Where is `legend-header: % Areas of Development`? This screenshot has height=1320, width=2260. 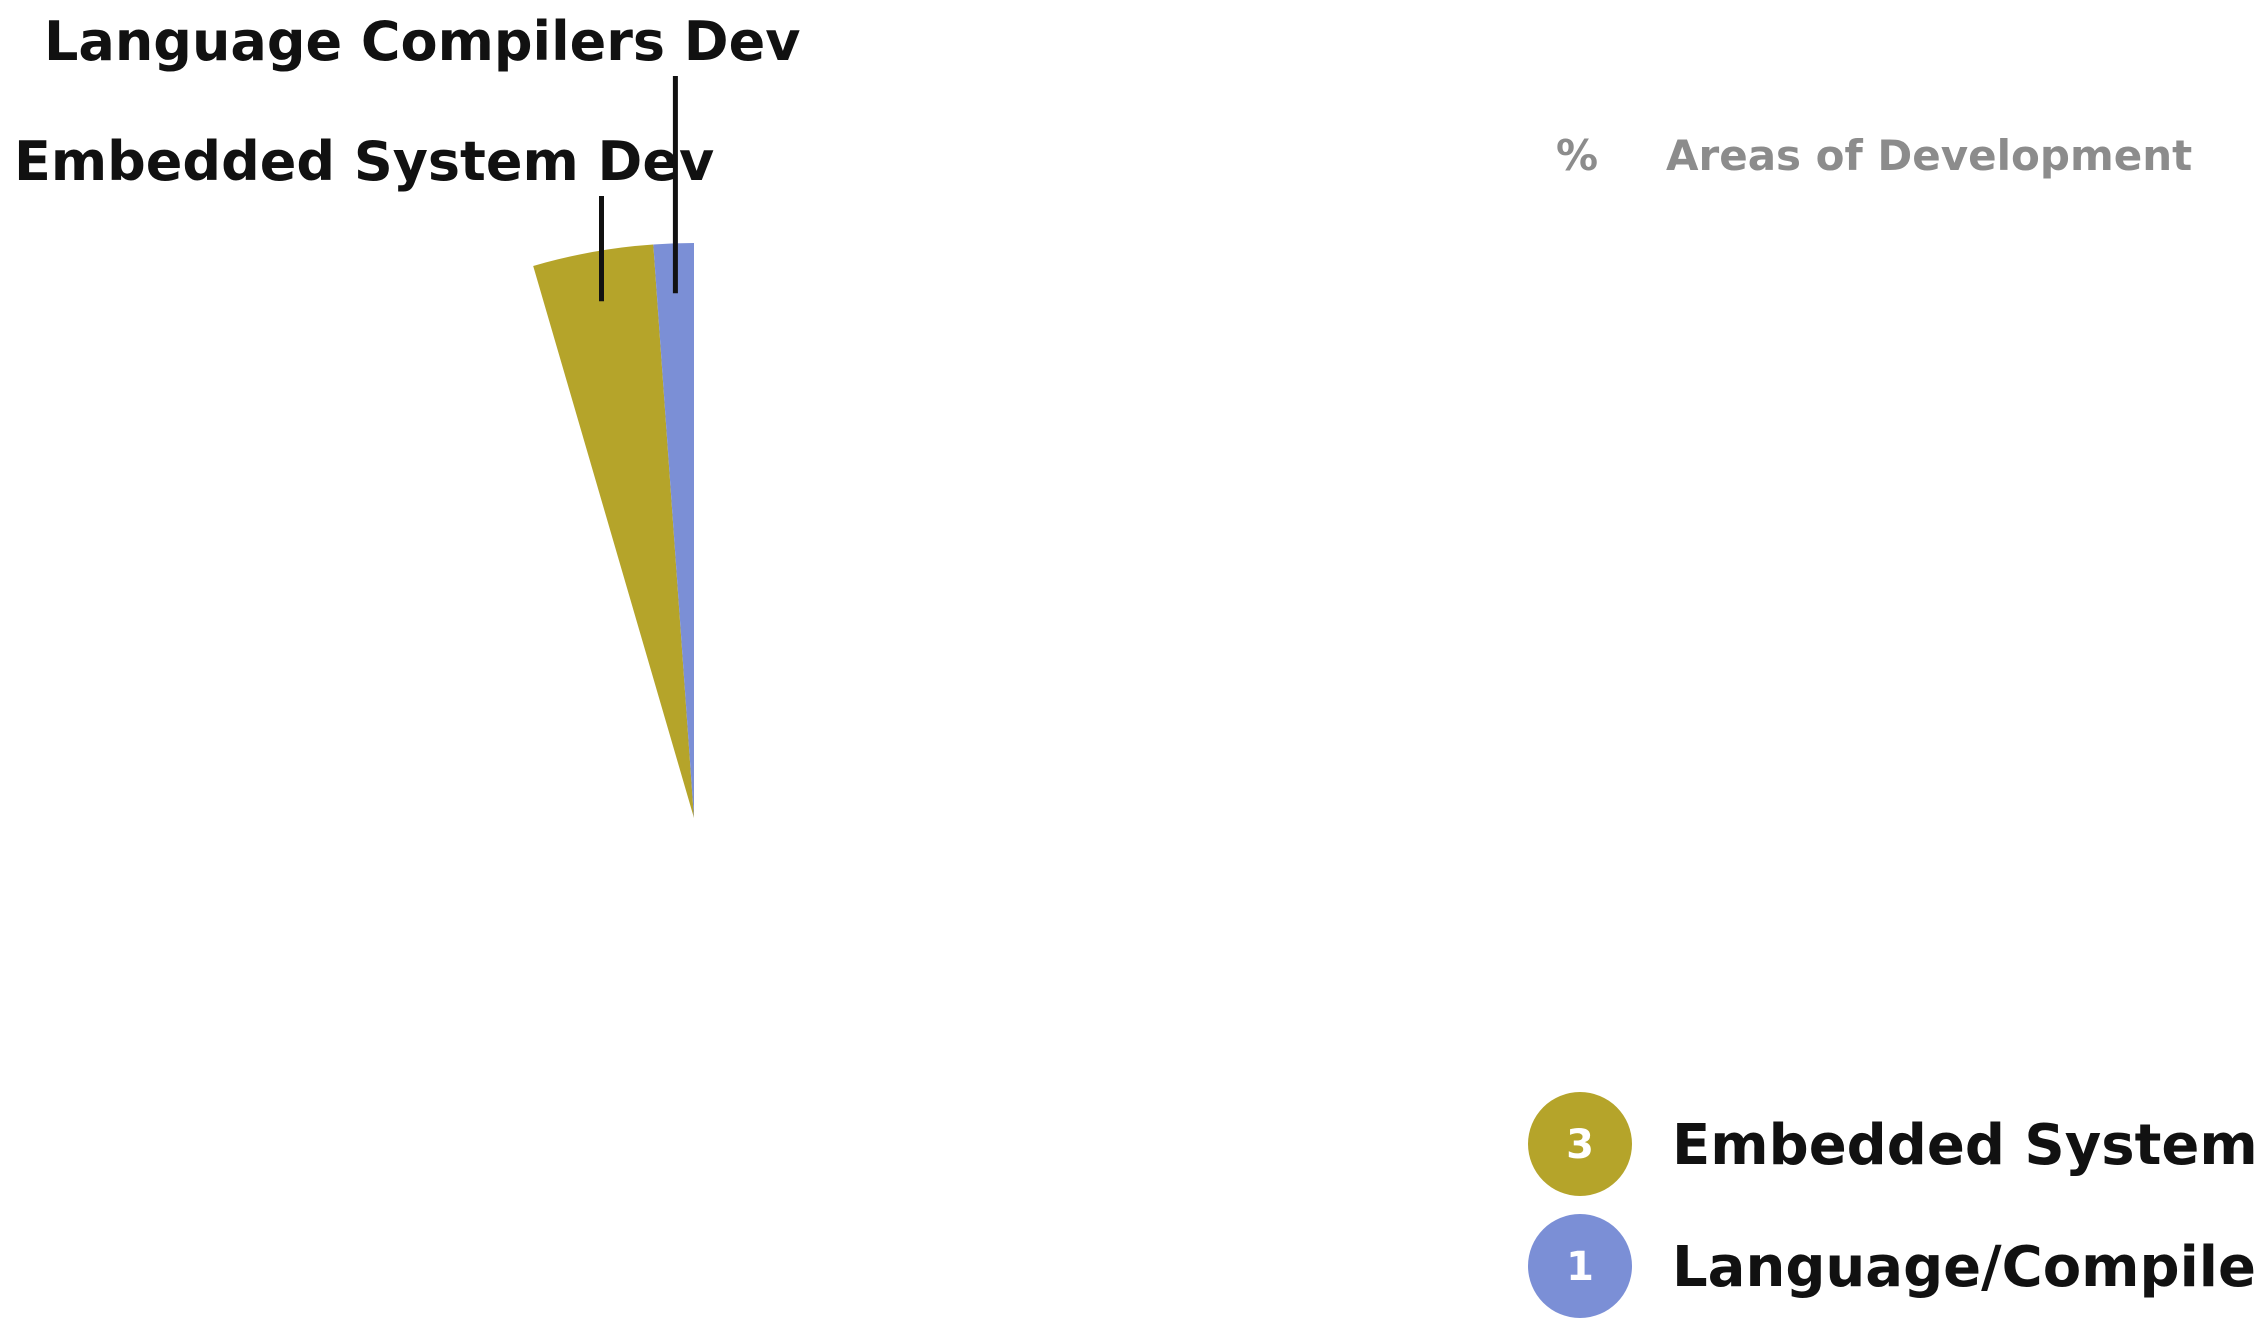 legend-header: % Areas of Development is located at coordinates (1874, 155).